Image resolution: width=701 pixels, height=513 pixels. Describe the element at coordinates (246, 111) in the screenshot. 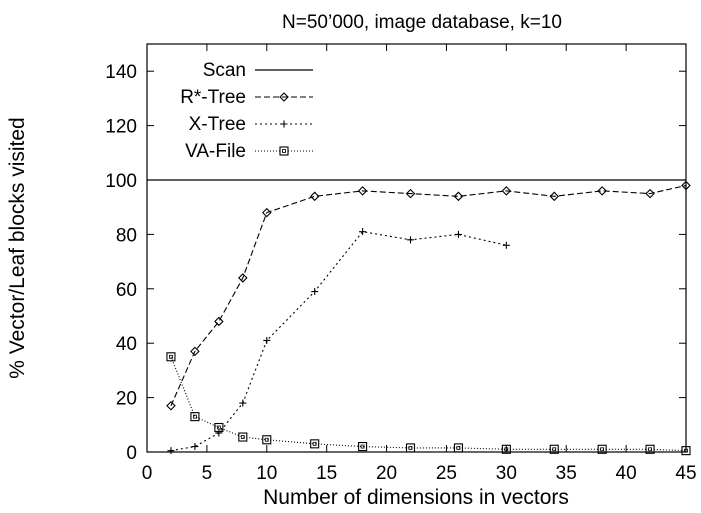

I see `legend: Scan R*-Tree X-Tree VA-File` at that location.